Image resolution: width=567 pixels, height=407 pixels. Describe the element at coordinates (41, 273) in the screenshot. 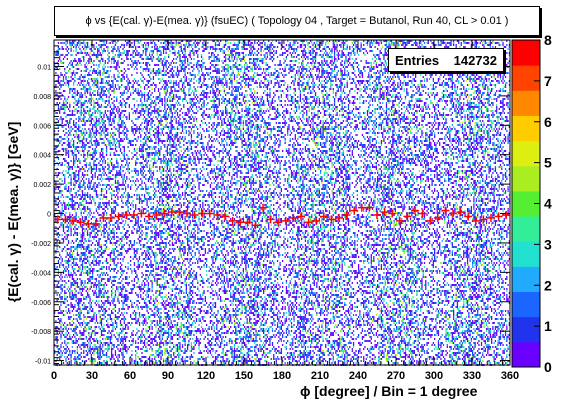

I see `y-tick-label: -0.004` at that location.